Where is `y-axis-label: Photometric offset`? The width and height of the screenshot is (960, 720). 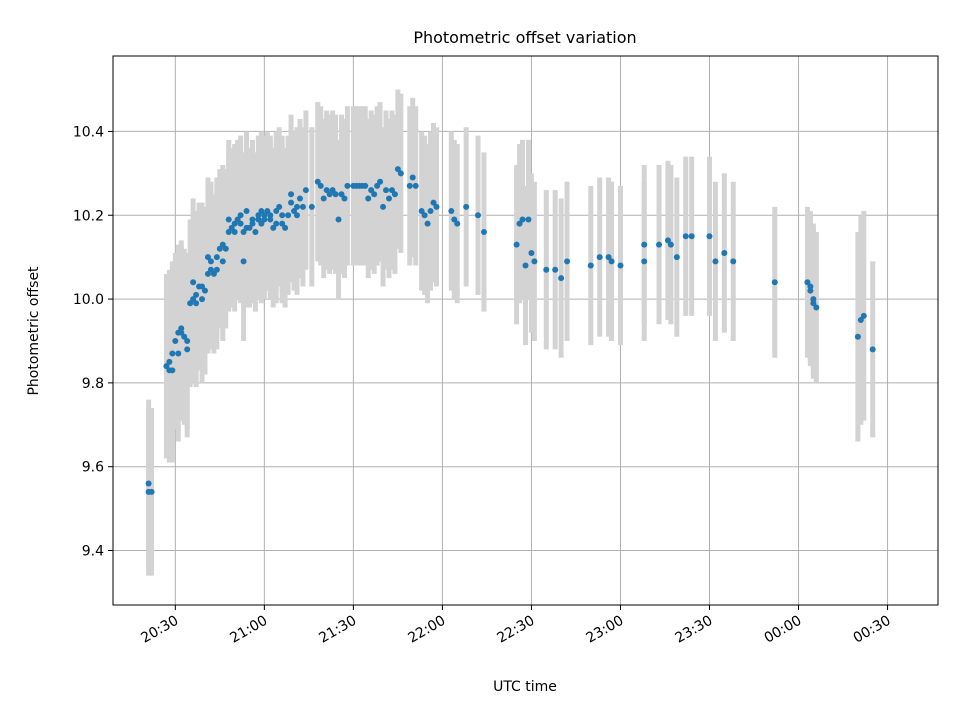
y-axis-label: Photometric offset is located at coordinates (34, 331).